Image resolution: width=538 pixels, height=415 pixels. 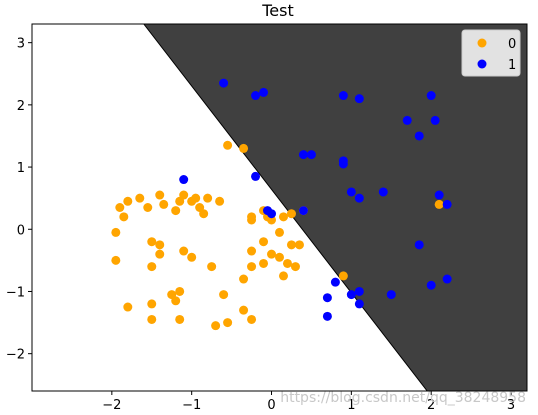 I want to click on x-tick-label--1: −1, so click(x=191, y=405).